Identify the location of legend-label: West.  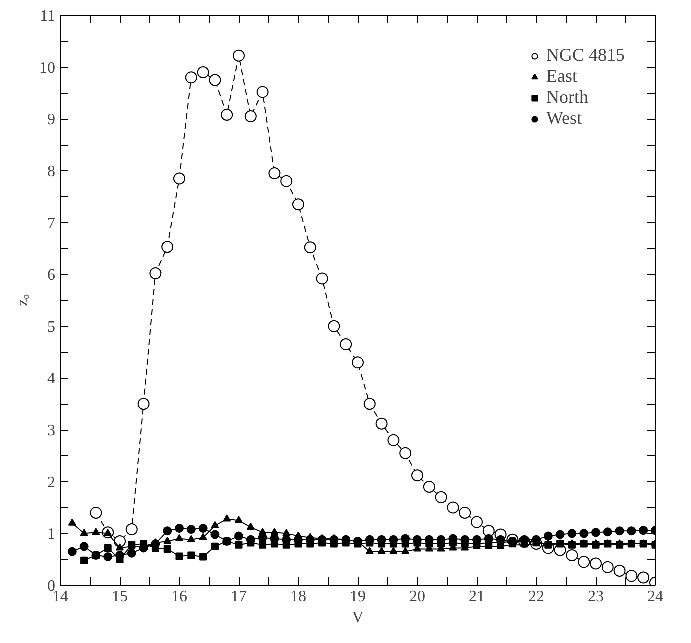
(564, 118).